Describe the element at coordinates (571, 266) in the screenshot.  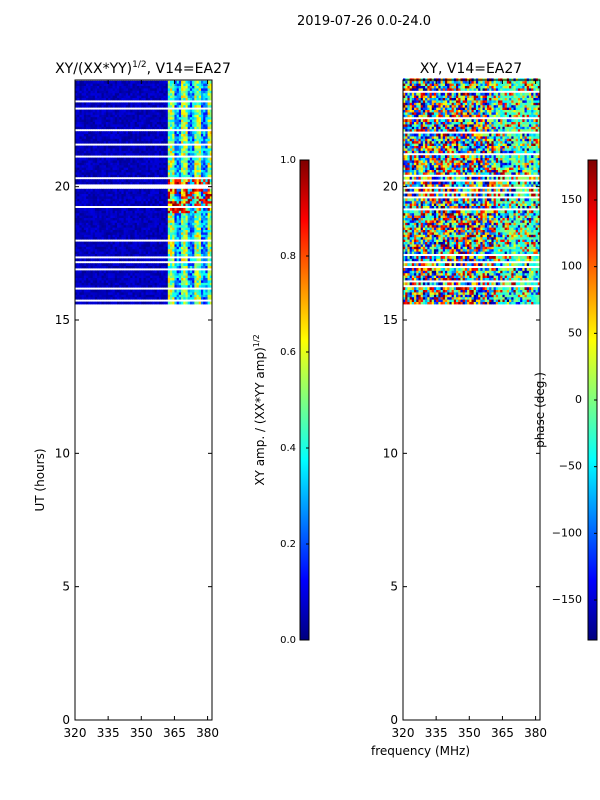
I see `colorbar-tick-label: 100` at that location.